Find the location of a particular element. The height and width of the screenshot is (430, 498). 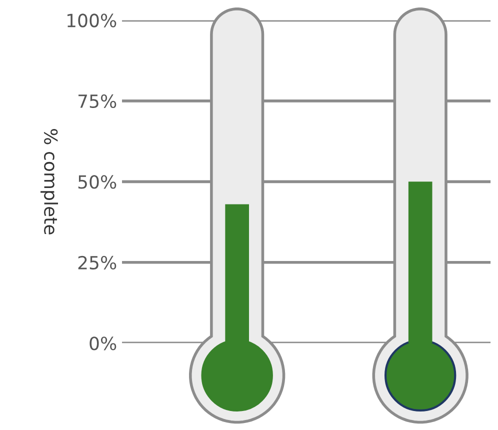

y-tick-label: 100% is located at coordinates (92, 21).